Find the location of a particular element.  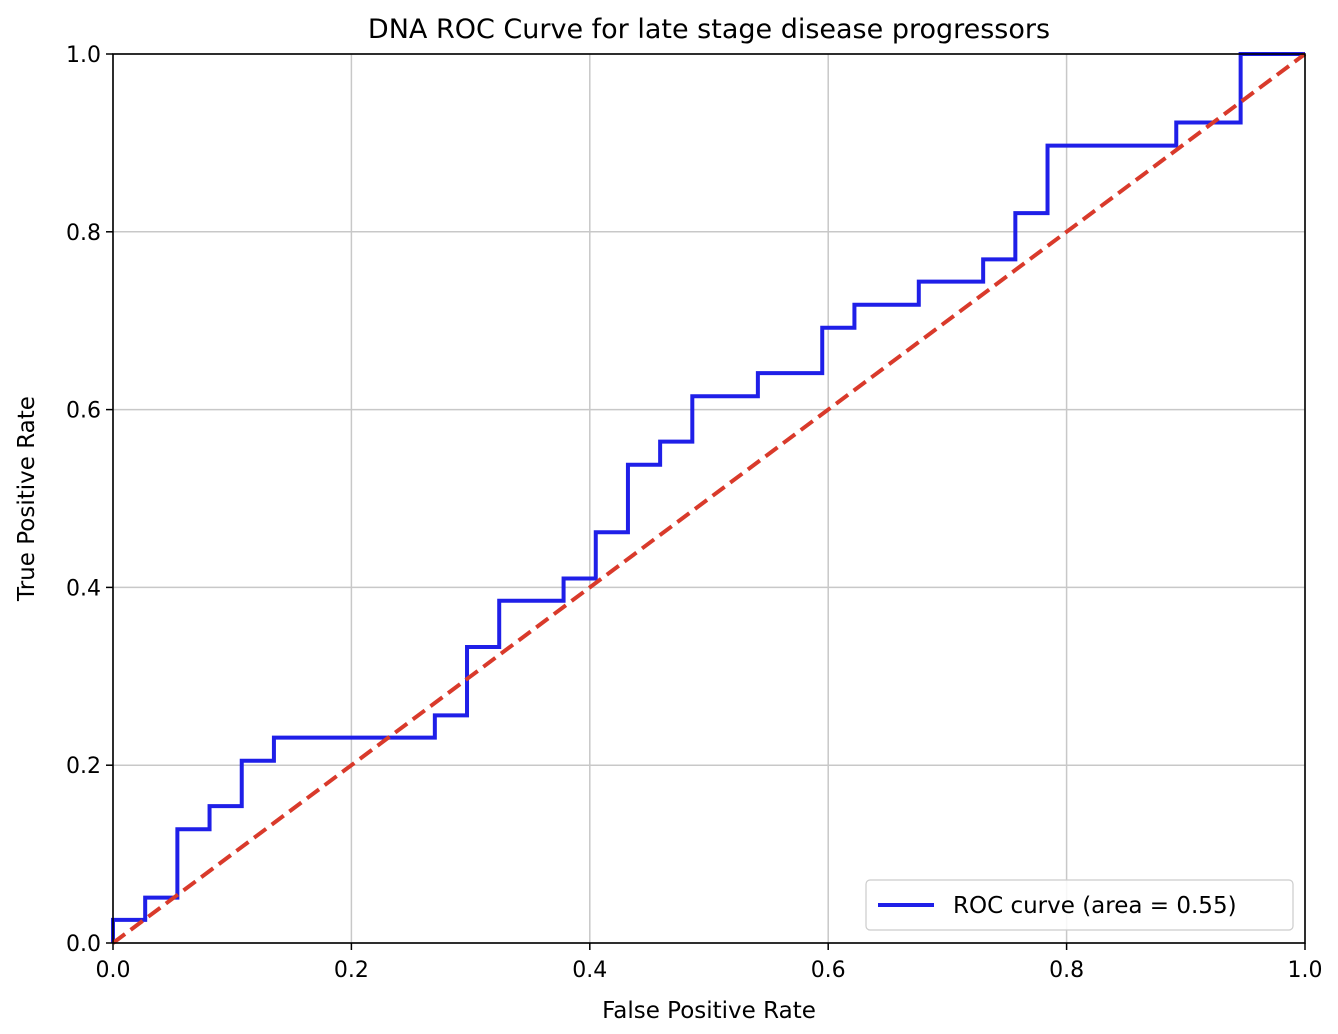

y-tick-label: 0.0 is located at coordinates (83, 944).